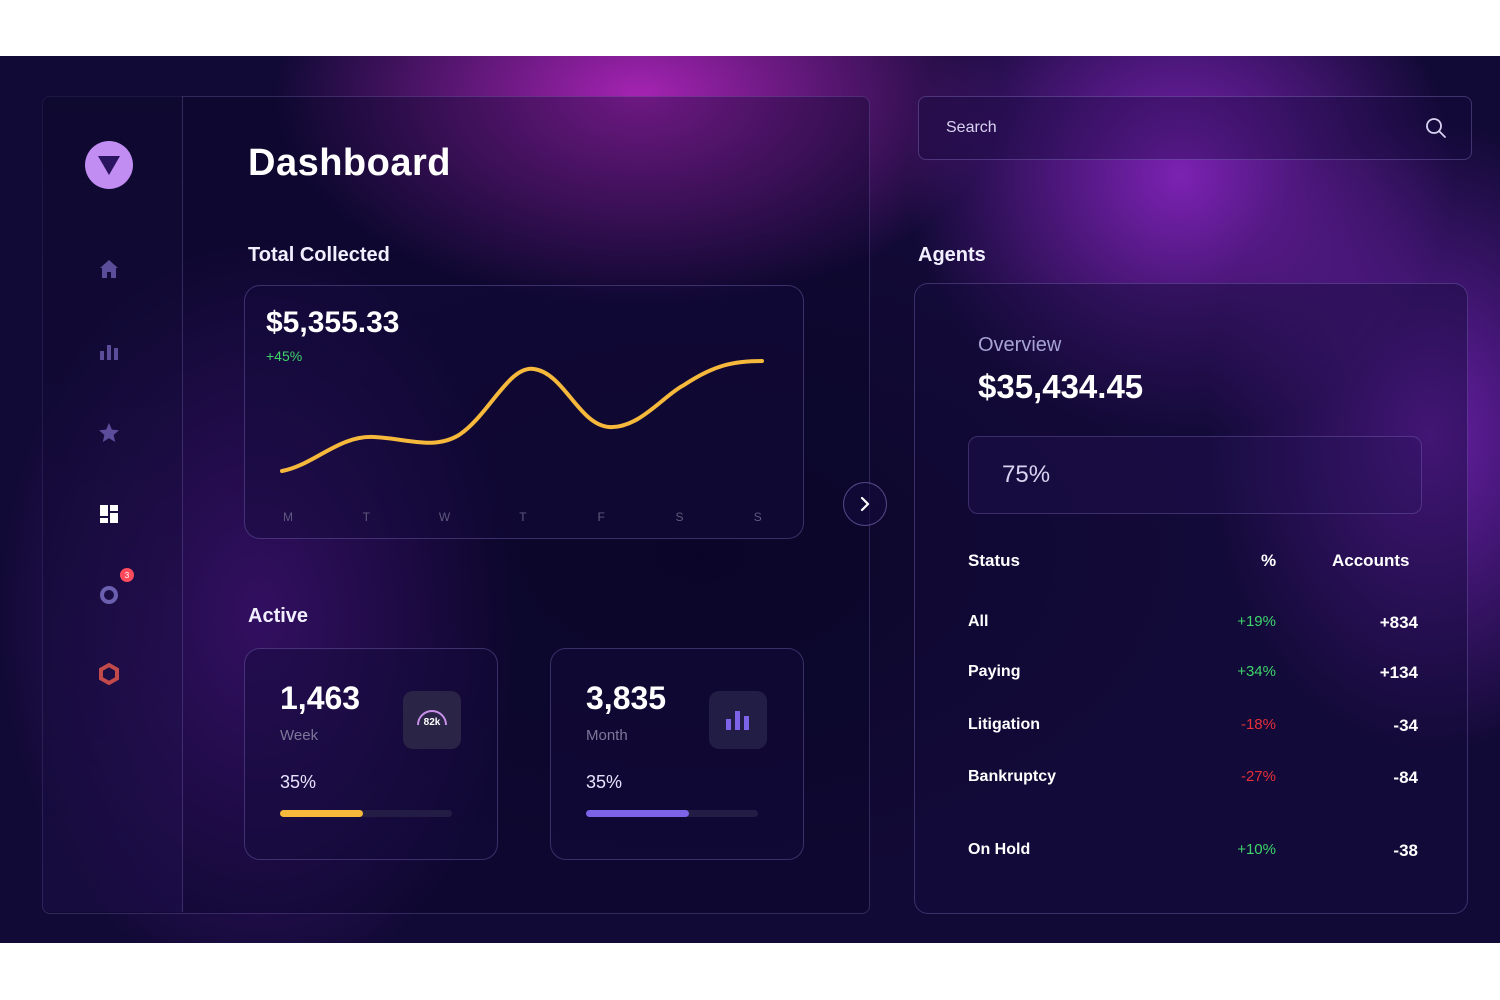 The width and height of the screenshot is (1500, 1000). I want to click on active-week-period: Week, so click(299, 735).